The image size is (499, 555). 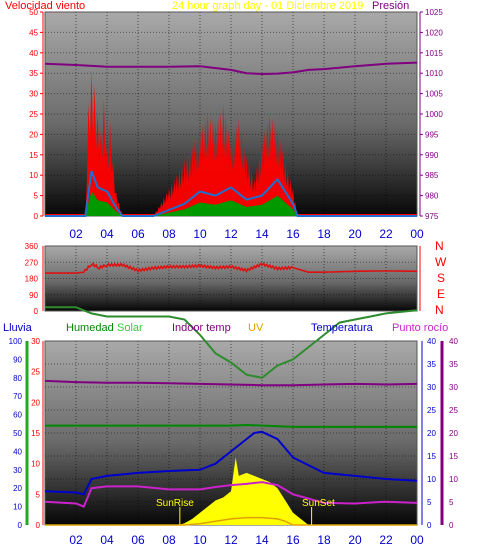 What do you see at coordinates (231, 68) in the screenshot?
I see `pressure-line` at bounding box center [231, 68].